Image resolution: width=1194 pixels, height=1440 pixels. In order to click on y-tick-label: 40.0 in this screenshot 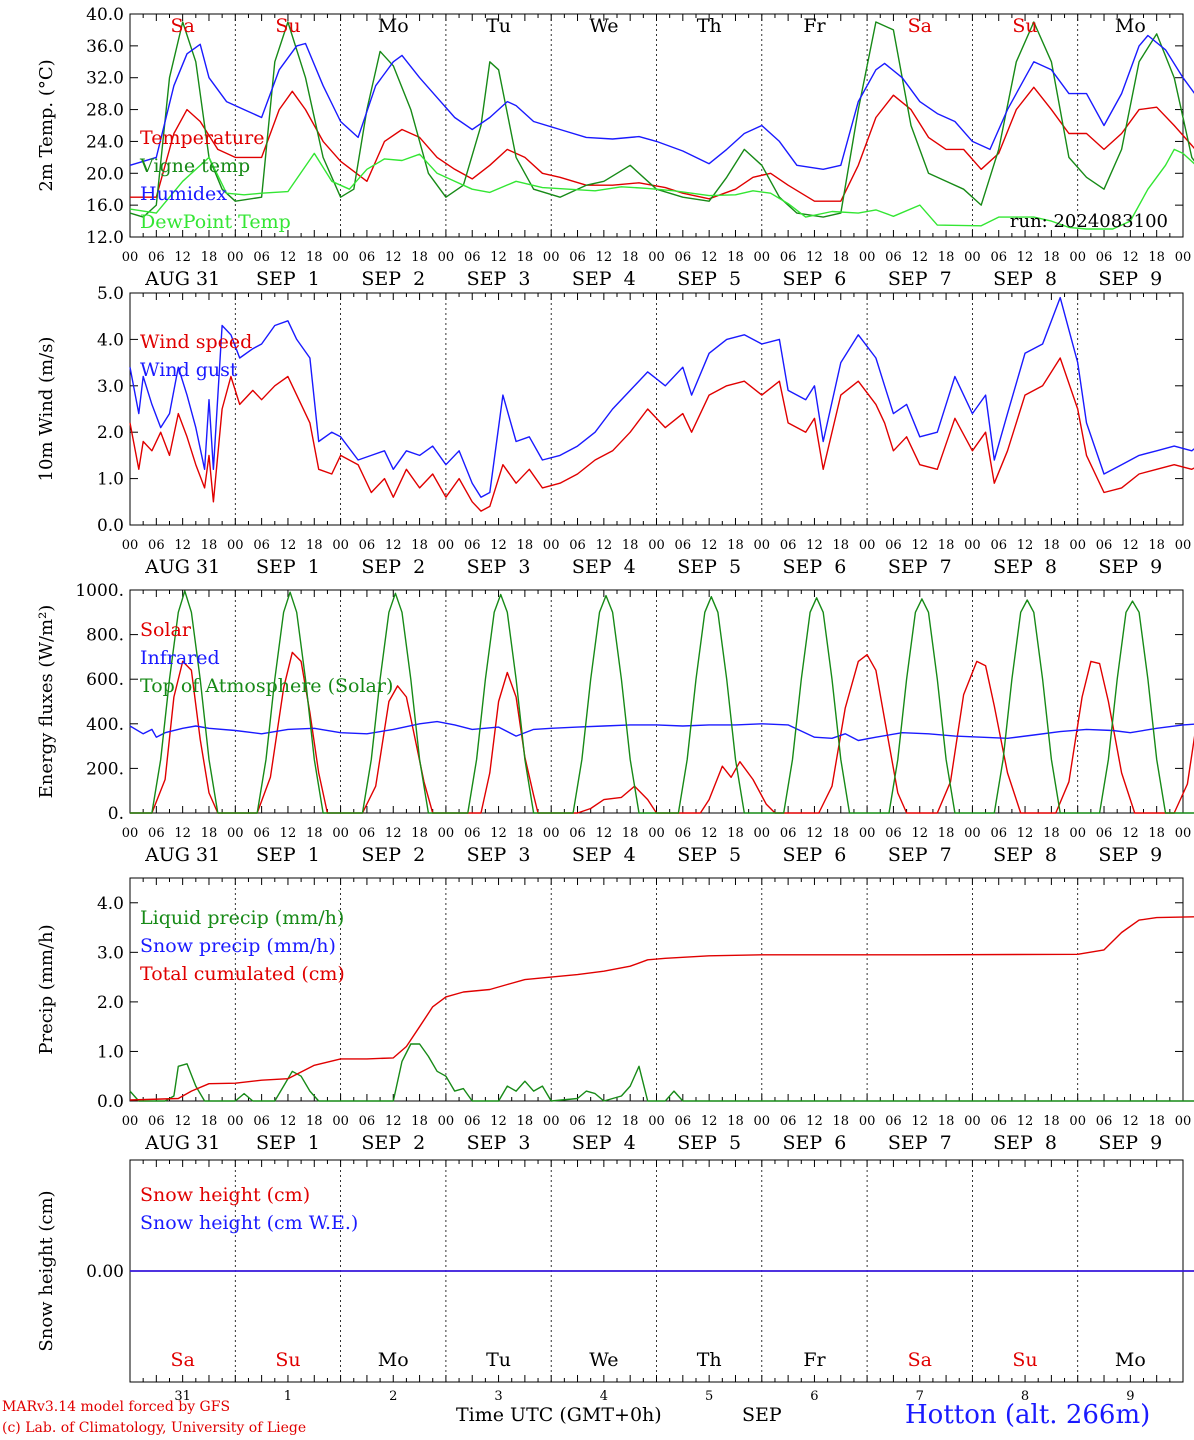, I will do `click(105, 15)`.